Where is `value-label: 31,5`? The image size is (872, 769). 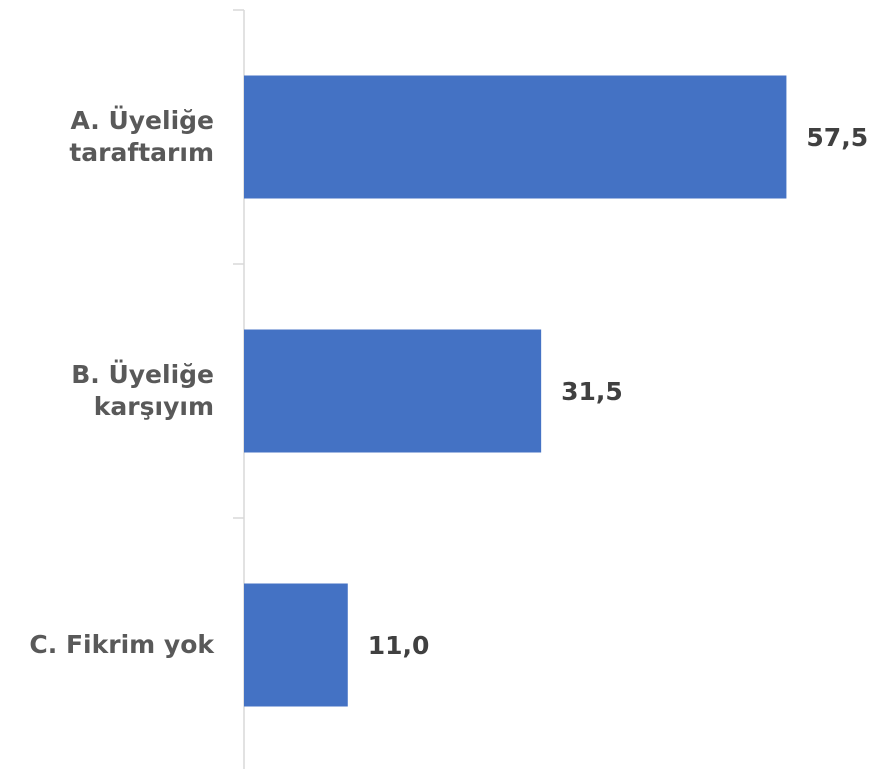 value-label: 31,5 is located at coordinates (592, 391).